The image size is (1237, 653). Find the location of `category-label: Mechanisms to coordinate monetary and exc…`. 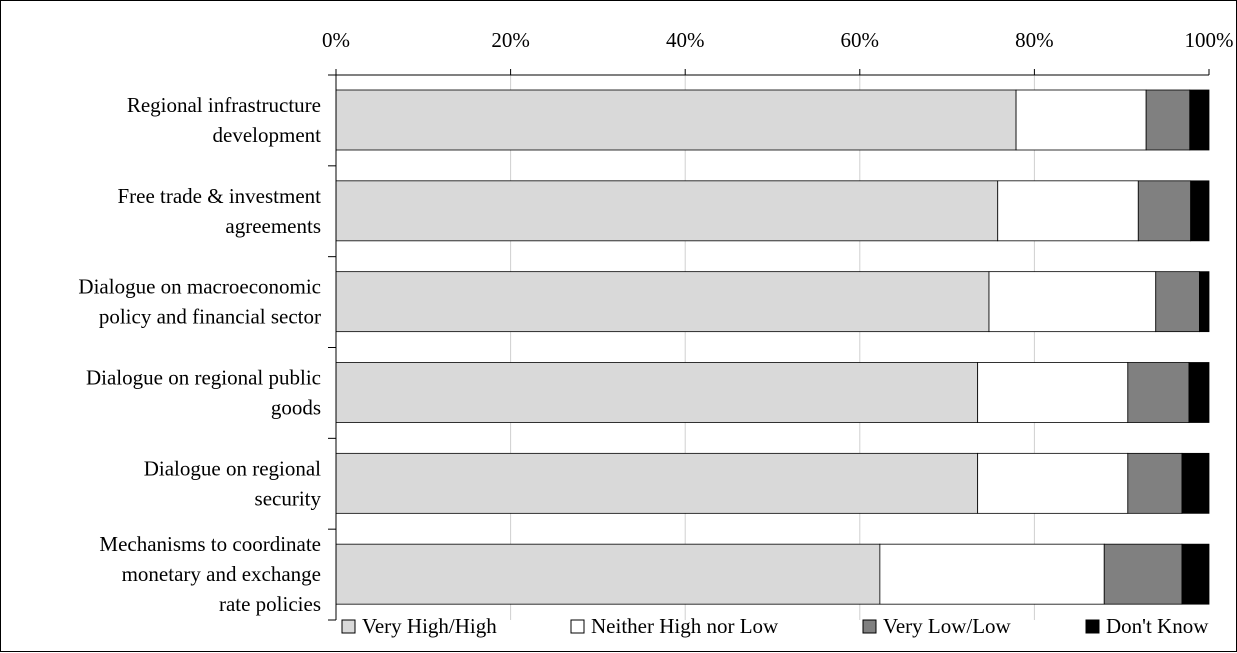

category-label: Mechanisms to coordinate monetary and exc… is located at coordinates (210, 574).